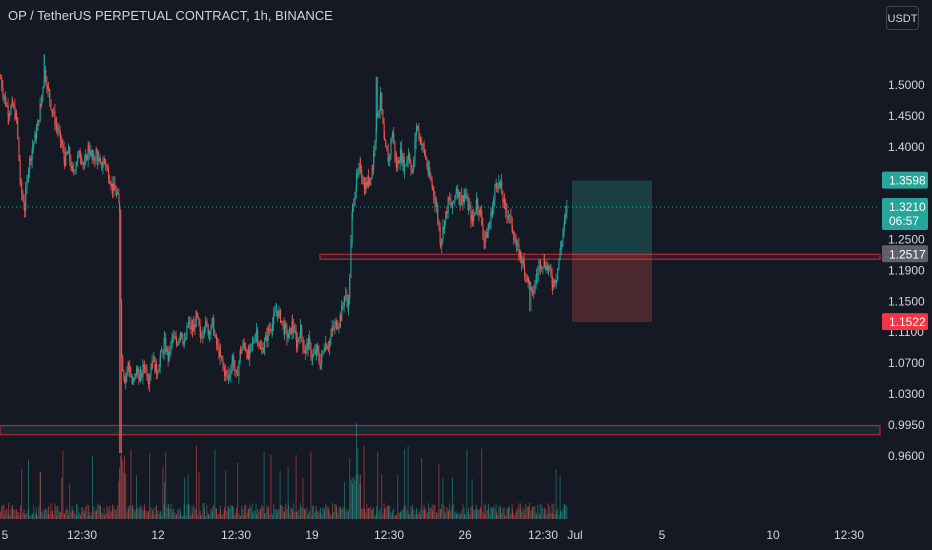  Describe the element at coordinates (389, 535) in the screenshot. I see `x-tick-label: 12:30` at that location.